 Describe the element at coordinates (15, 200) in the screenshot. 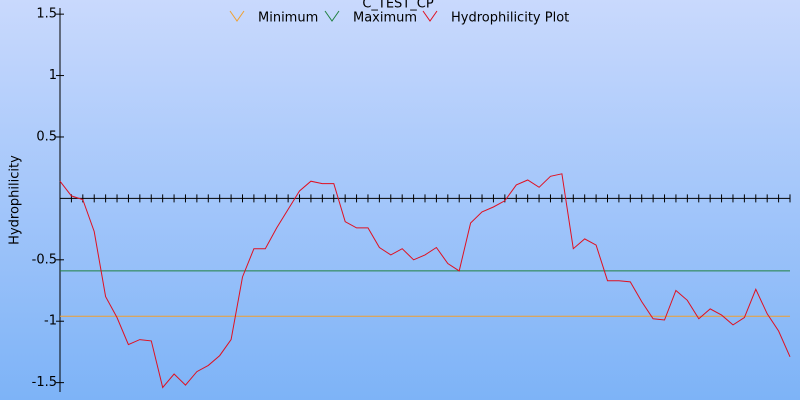

I see `y-axis-label: Hydrophilicity` at that location.